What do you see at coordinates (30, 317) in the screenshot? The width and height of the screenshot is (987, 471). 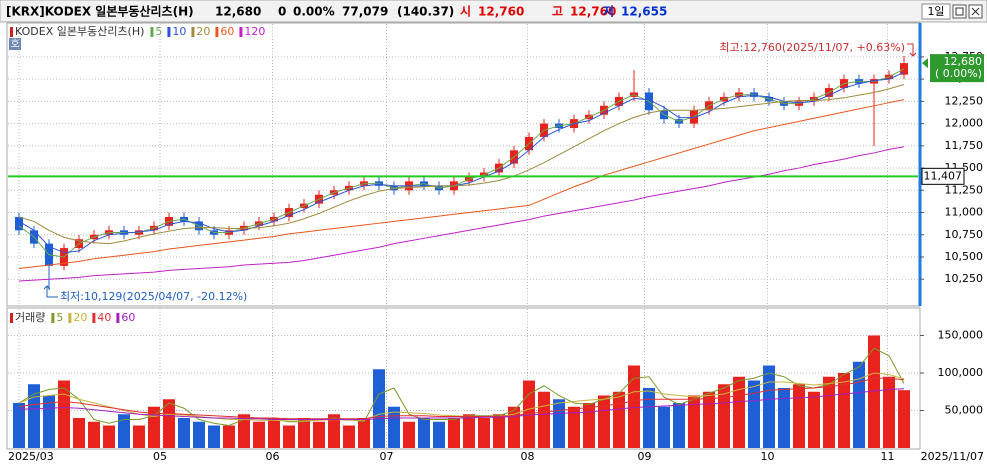 I see `legend-title: 거래량` at bounding box center [30, 317].